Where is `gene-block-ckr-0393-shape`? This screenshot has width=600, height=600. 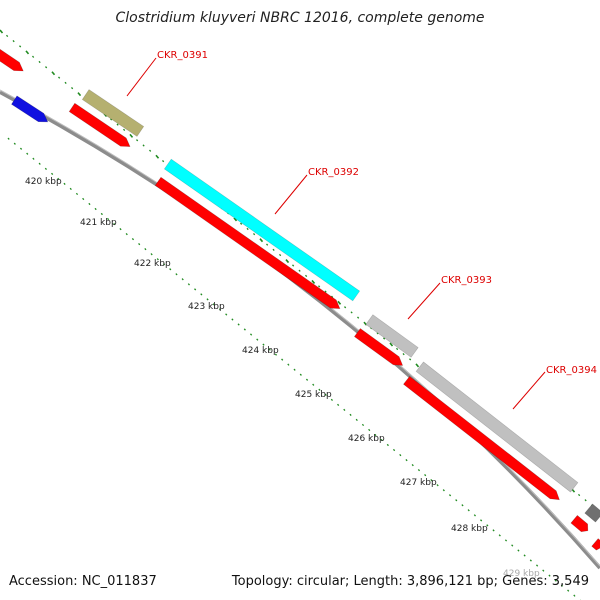 gene-block-ckr-0393-shape is located at coordinates (392, 336).